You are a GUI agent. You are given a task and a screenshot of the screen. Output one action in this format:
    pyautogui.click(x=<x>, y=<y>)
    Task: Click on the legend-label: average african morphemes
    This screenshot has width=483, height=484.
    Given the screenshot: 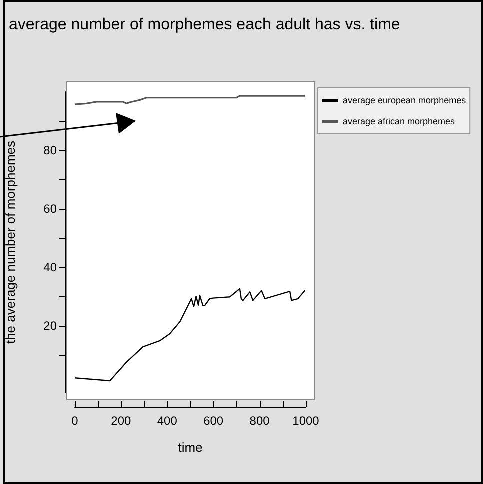 What is the action you would take?
    pyautogui.click(x=399, y=121)
    